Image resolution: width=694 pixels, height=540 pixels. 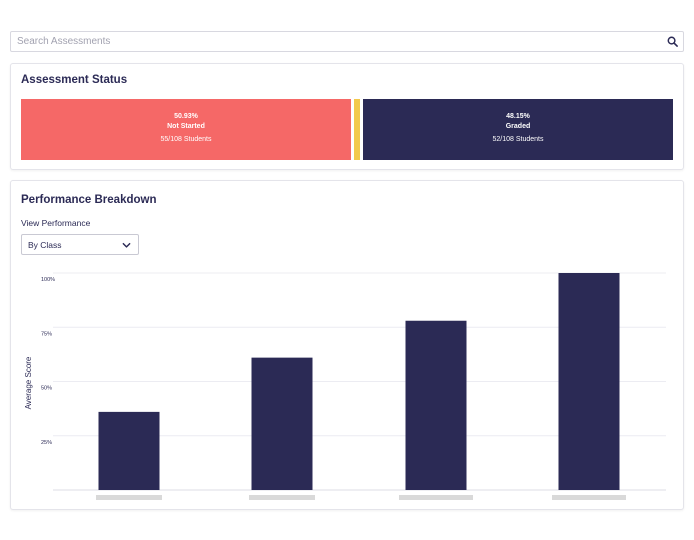 What do you see at coordinates (186, 126) in the screenshot?
I see `segment-label: Not Started` at bounding box center [186, 126].